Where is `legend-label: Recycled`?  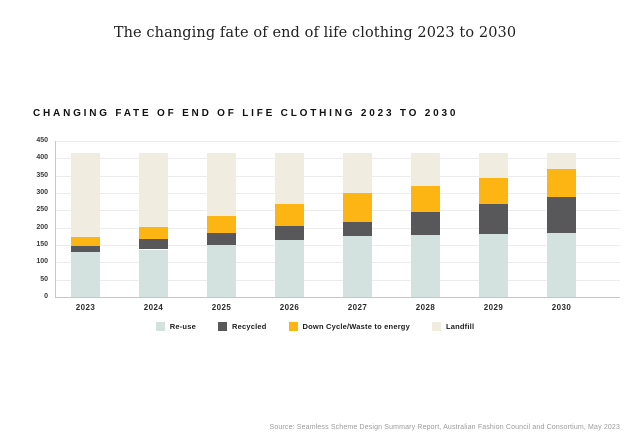
legend-label: Recycled is located at coordinates (249, 326).